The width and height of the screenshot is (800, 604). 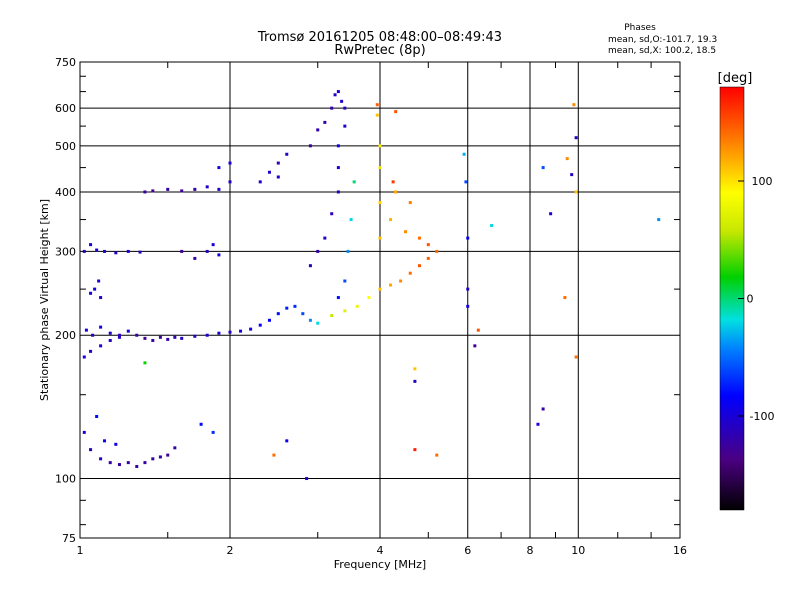 What do you see at coordinates (467, 550) in the screenshot?
I see `x-tick-label: 6` at bounding box center [467, 550].